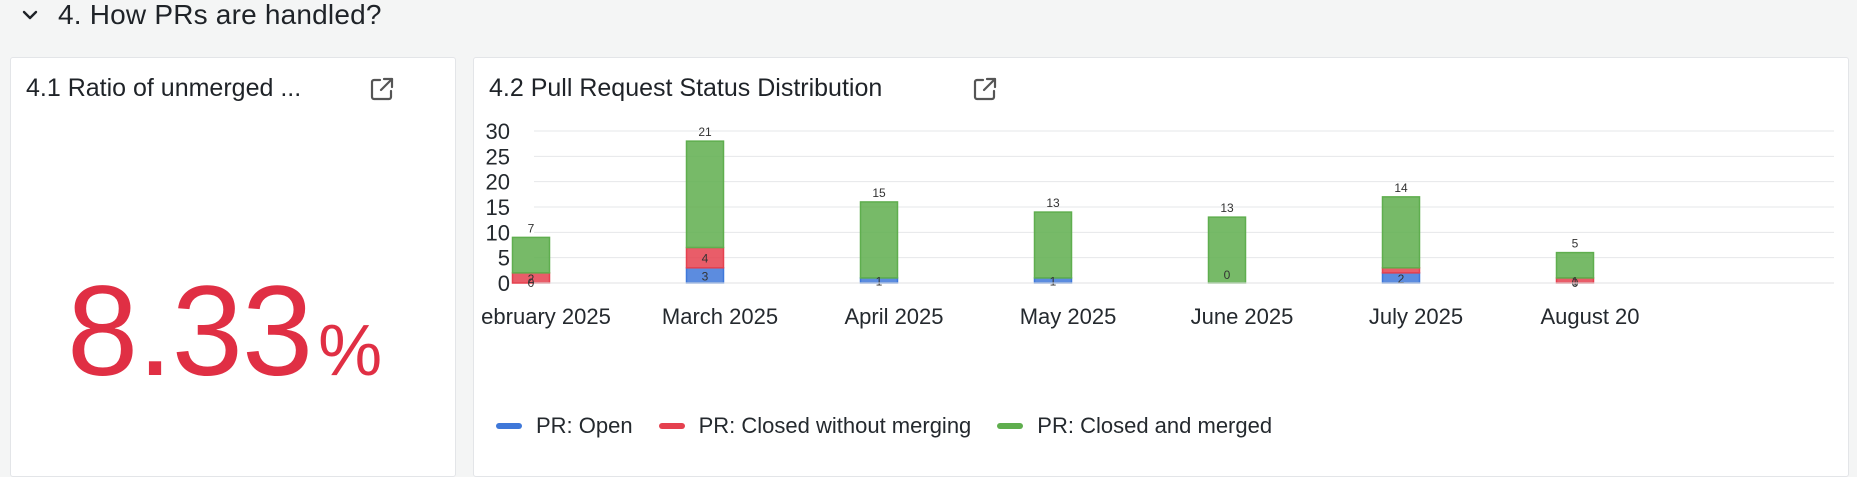  I want to click on y-tick-label: 5, so click(504, 258).